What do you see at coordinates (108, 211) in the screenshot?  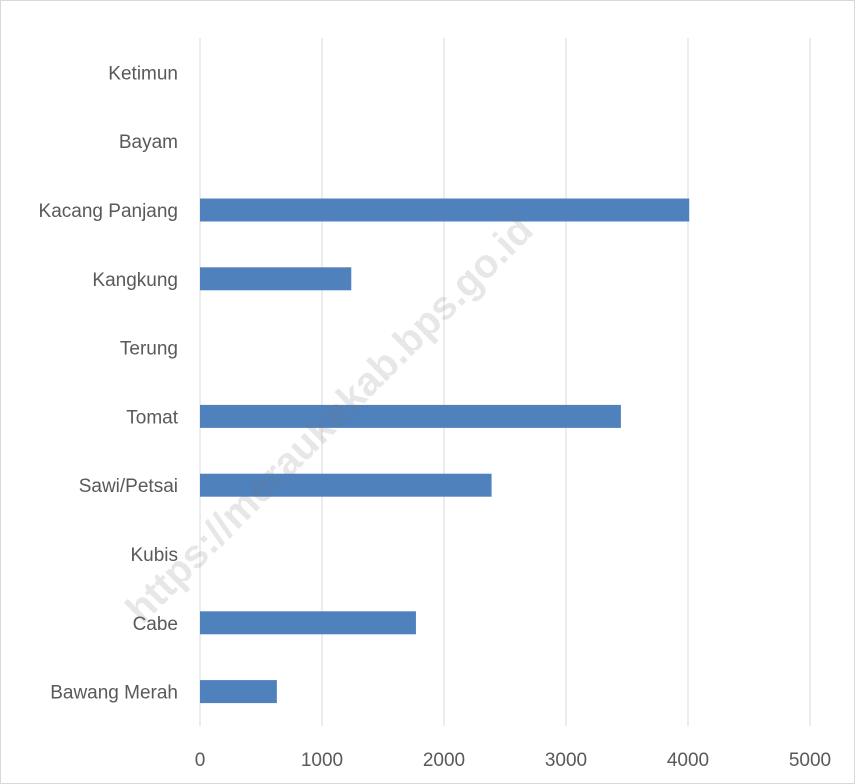 I see `category-label: Kacang Panjang` at bounding box center [108, 211].